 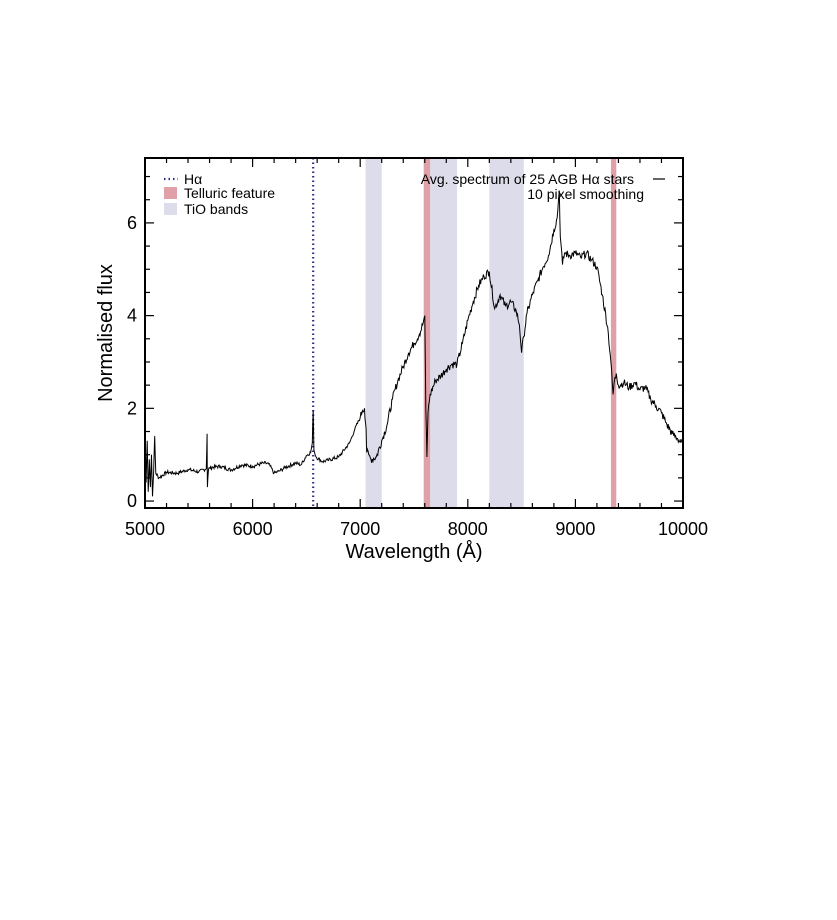 I want to click on y-tick-label: 2, so click(x=132, y=408).